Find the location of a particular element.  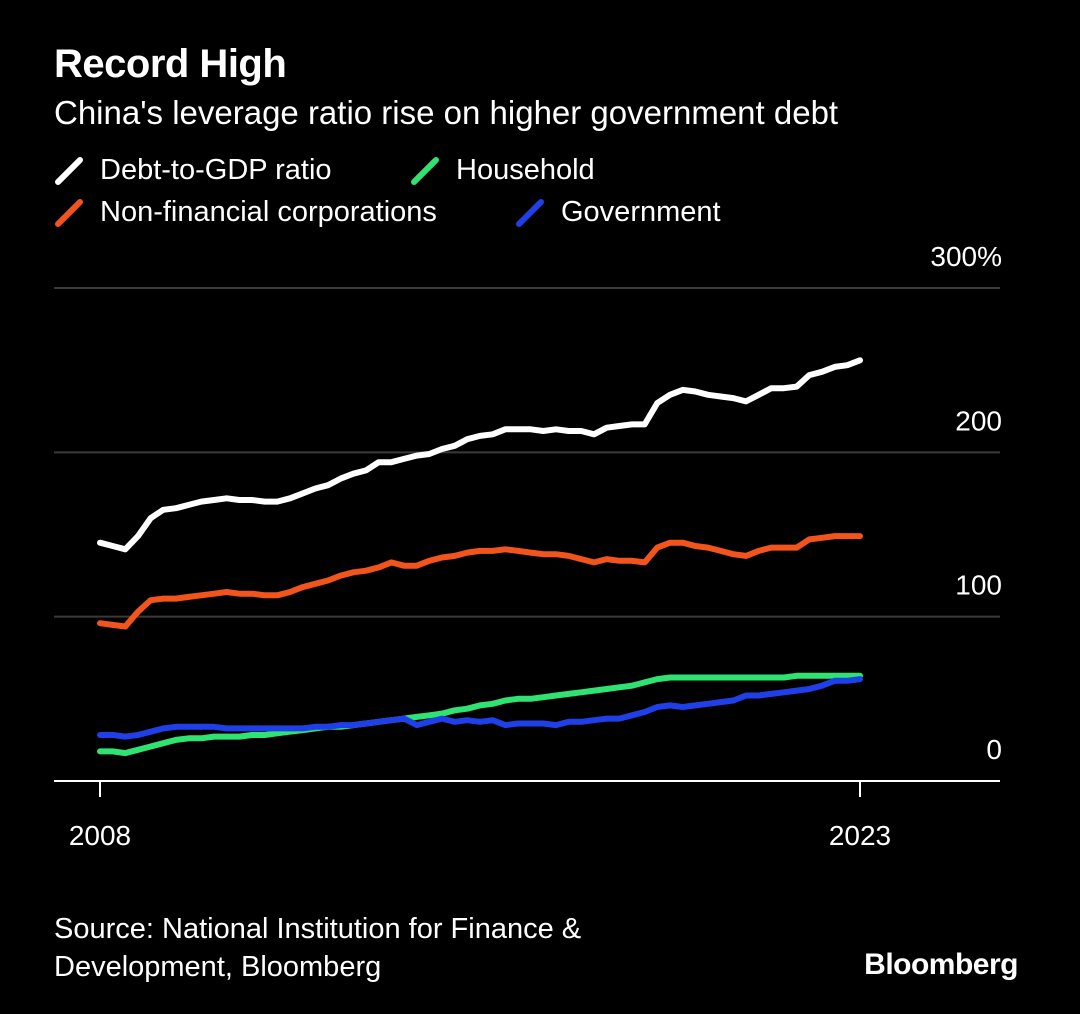

x-tick-label: 2023 is located at coordinates (860, 835).